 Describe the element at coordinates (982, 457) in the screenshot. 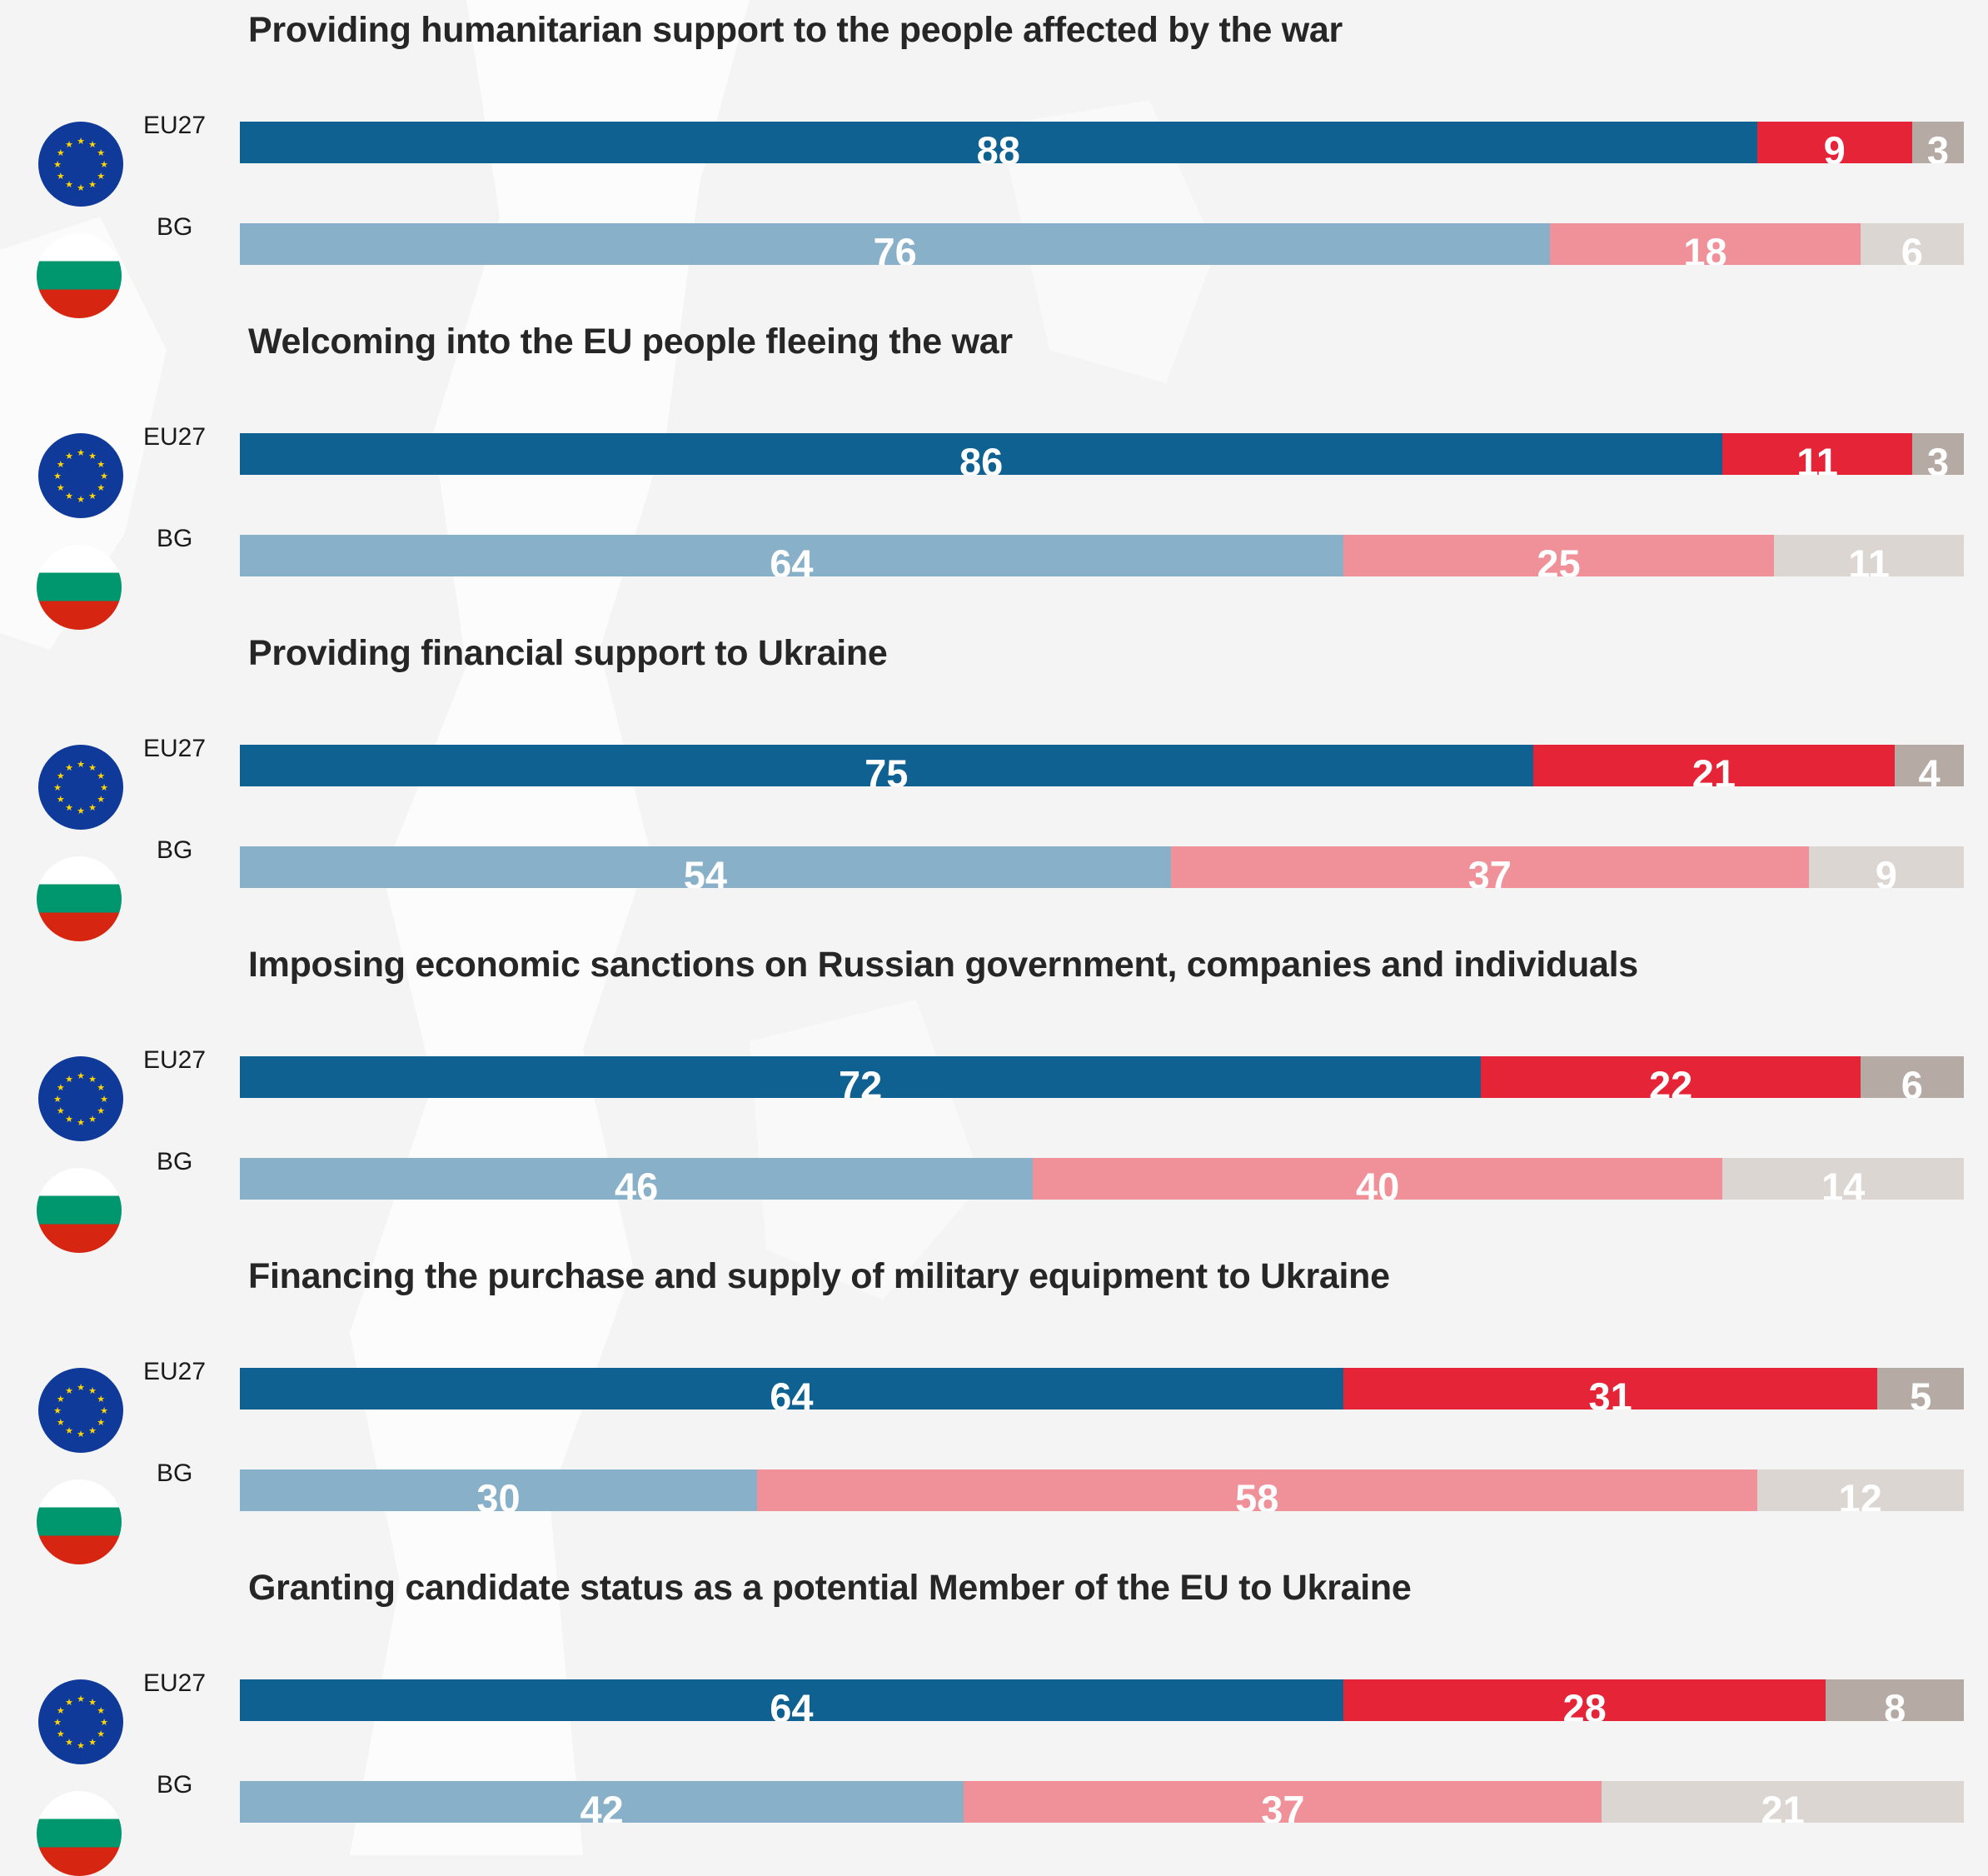

I see `data-label: 86` at that location.